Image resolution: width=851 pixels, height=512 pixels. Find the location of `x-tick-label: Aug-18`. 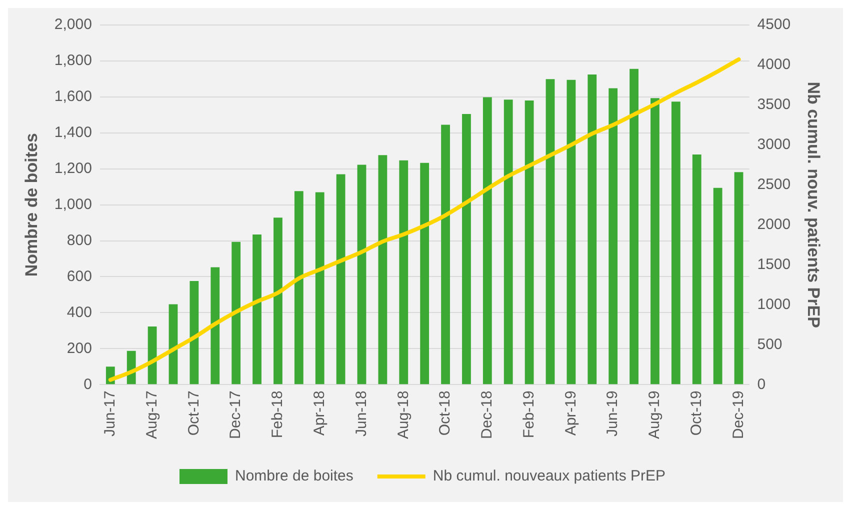

x-tick-label: Aug-18 is located at coordinates (403, 415).